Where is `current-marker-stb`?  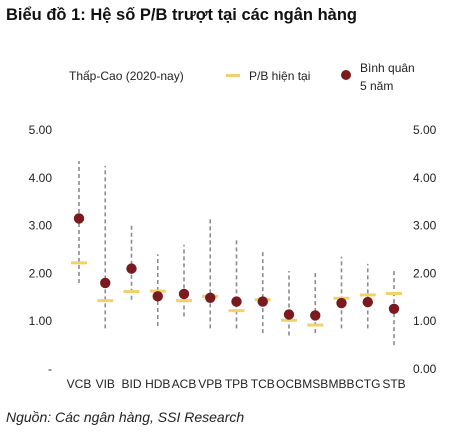
current-marker-stb is located at coordinates (394, 293).